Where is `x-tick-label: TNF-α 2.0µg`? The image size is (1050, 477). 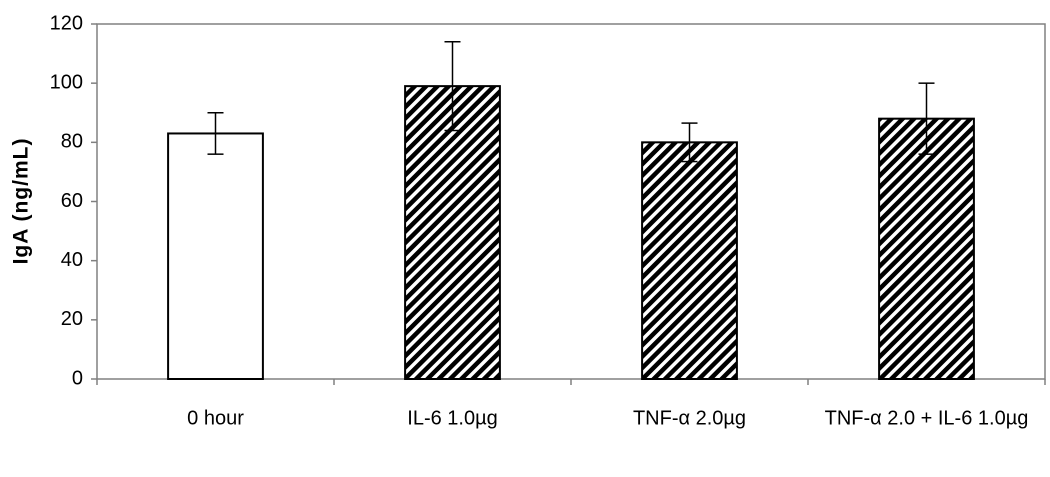 x-tick-label: TNF-α 2.0µg is located at coordinates (689, 418).